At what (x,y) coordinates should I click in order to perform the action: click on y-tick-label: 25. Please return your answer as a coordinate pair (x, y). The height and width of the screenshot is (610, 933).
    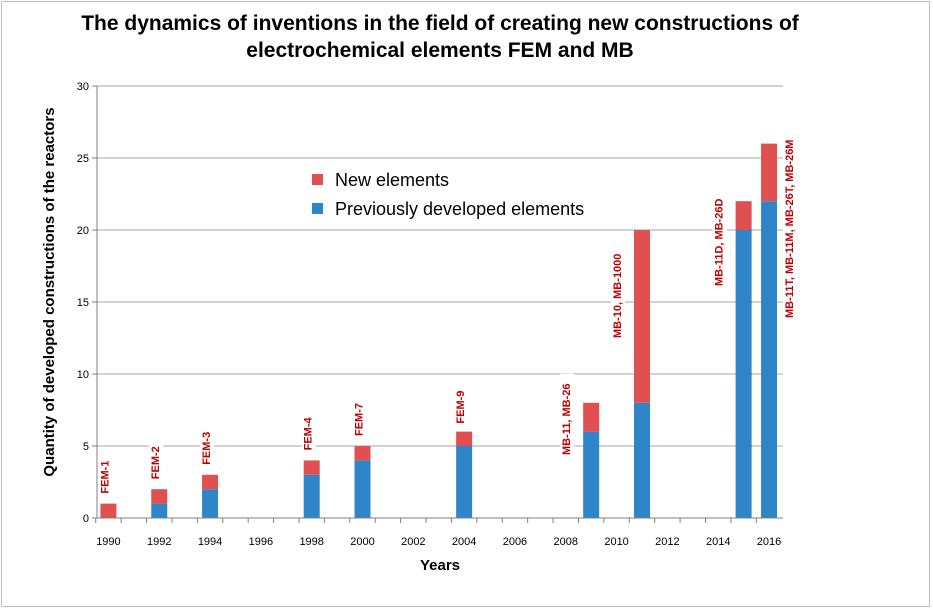
    Looking at the image, I should click on (83, 159).